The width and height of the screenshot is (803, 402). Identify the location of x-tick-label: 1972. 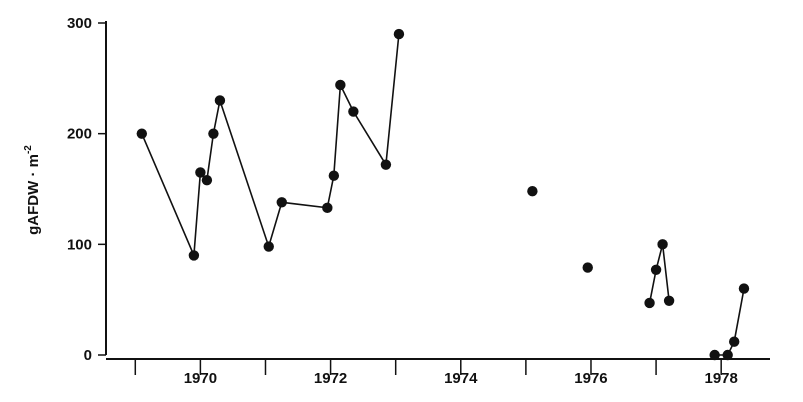
(330, 378).